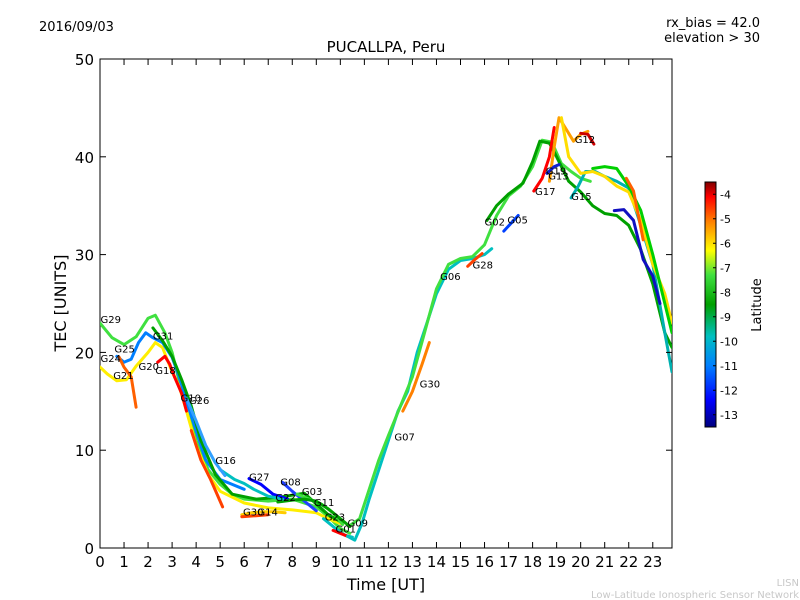  I want to click on satellite-label: G15, so click(581, 197).